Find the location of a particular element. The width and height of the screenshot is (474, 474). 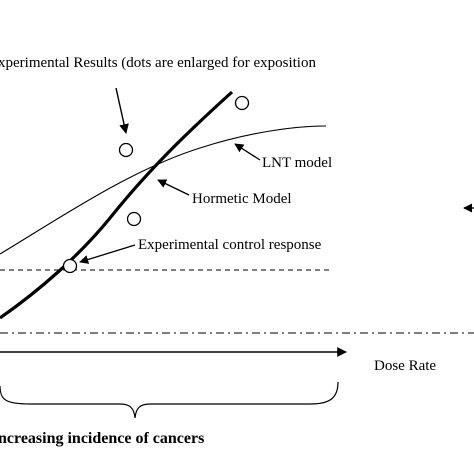

experimental-dot-middle is located at coordinates (134, 219).